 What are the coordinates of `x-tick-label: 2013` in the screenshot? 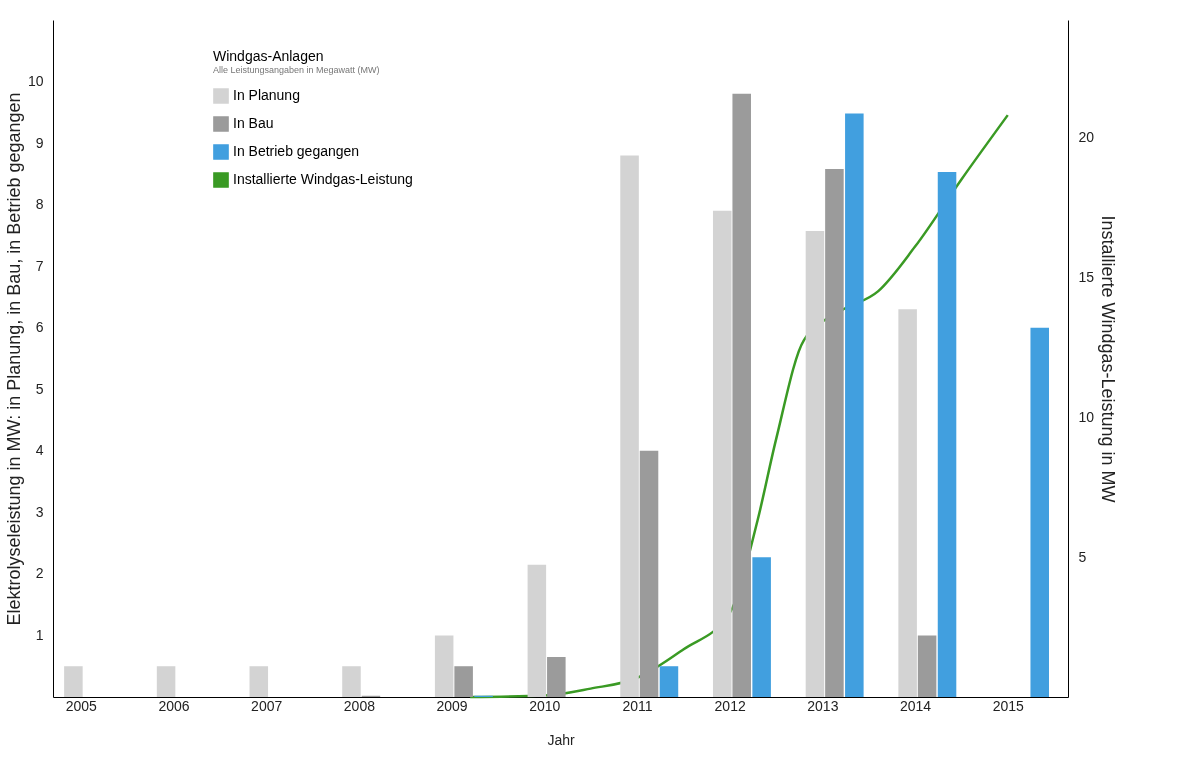 It's located at (823, 705).